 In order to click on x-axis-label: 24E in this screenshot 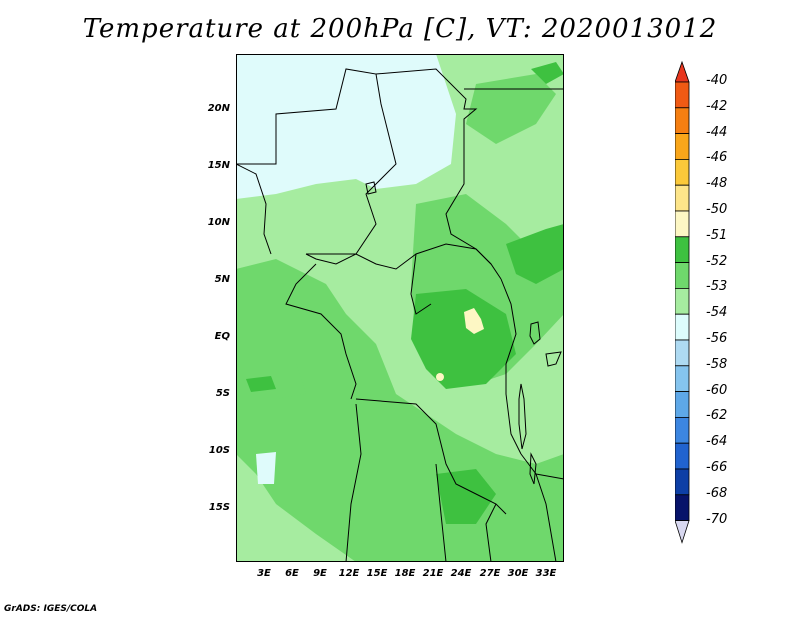, I will do `click(461, 573)`.